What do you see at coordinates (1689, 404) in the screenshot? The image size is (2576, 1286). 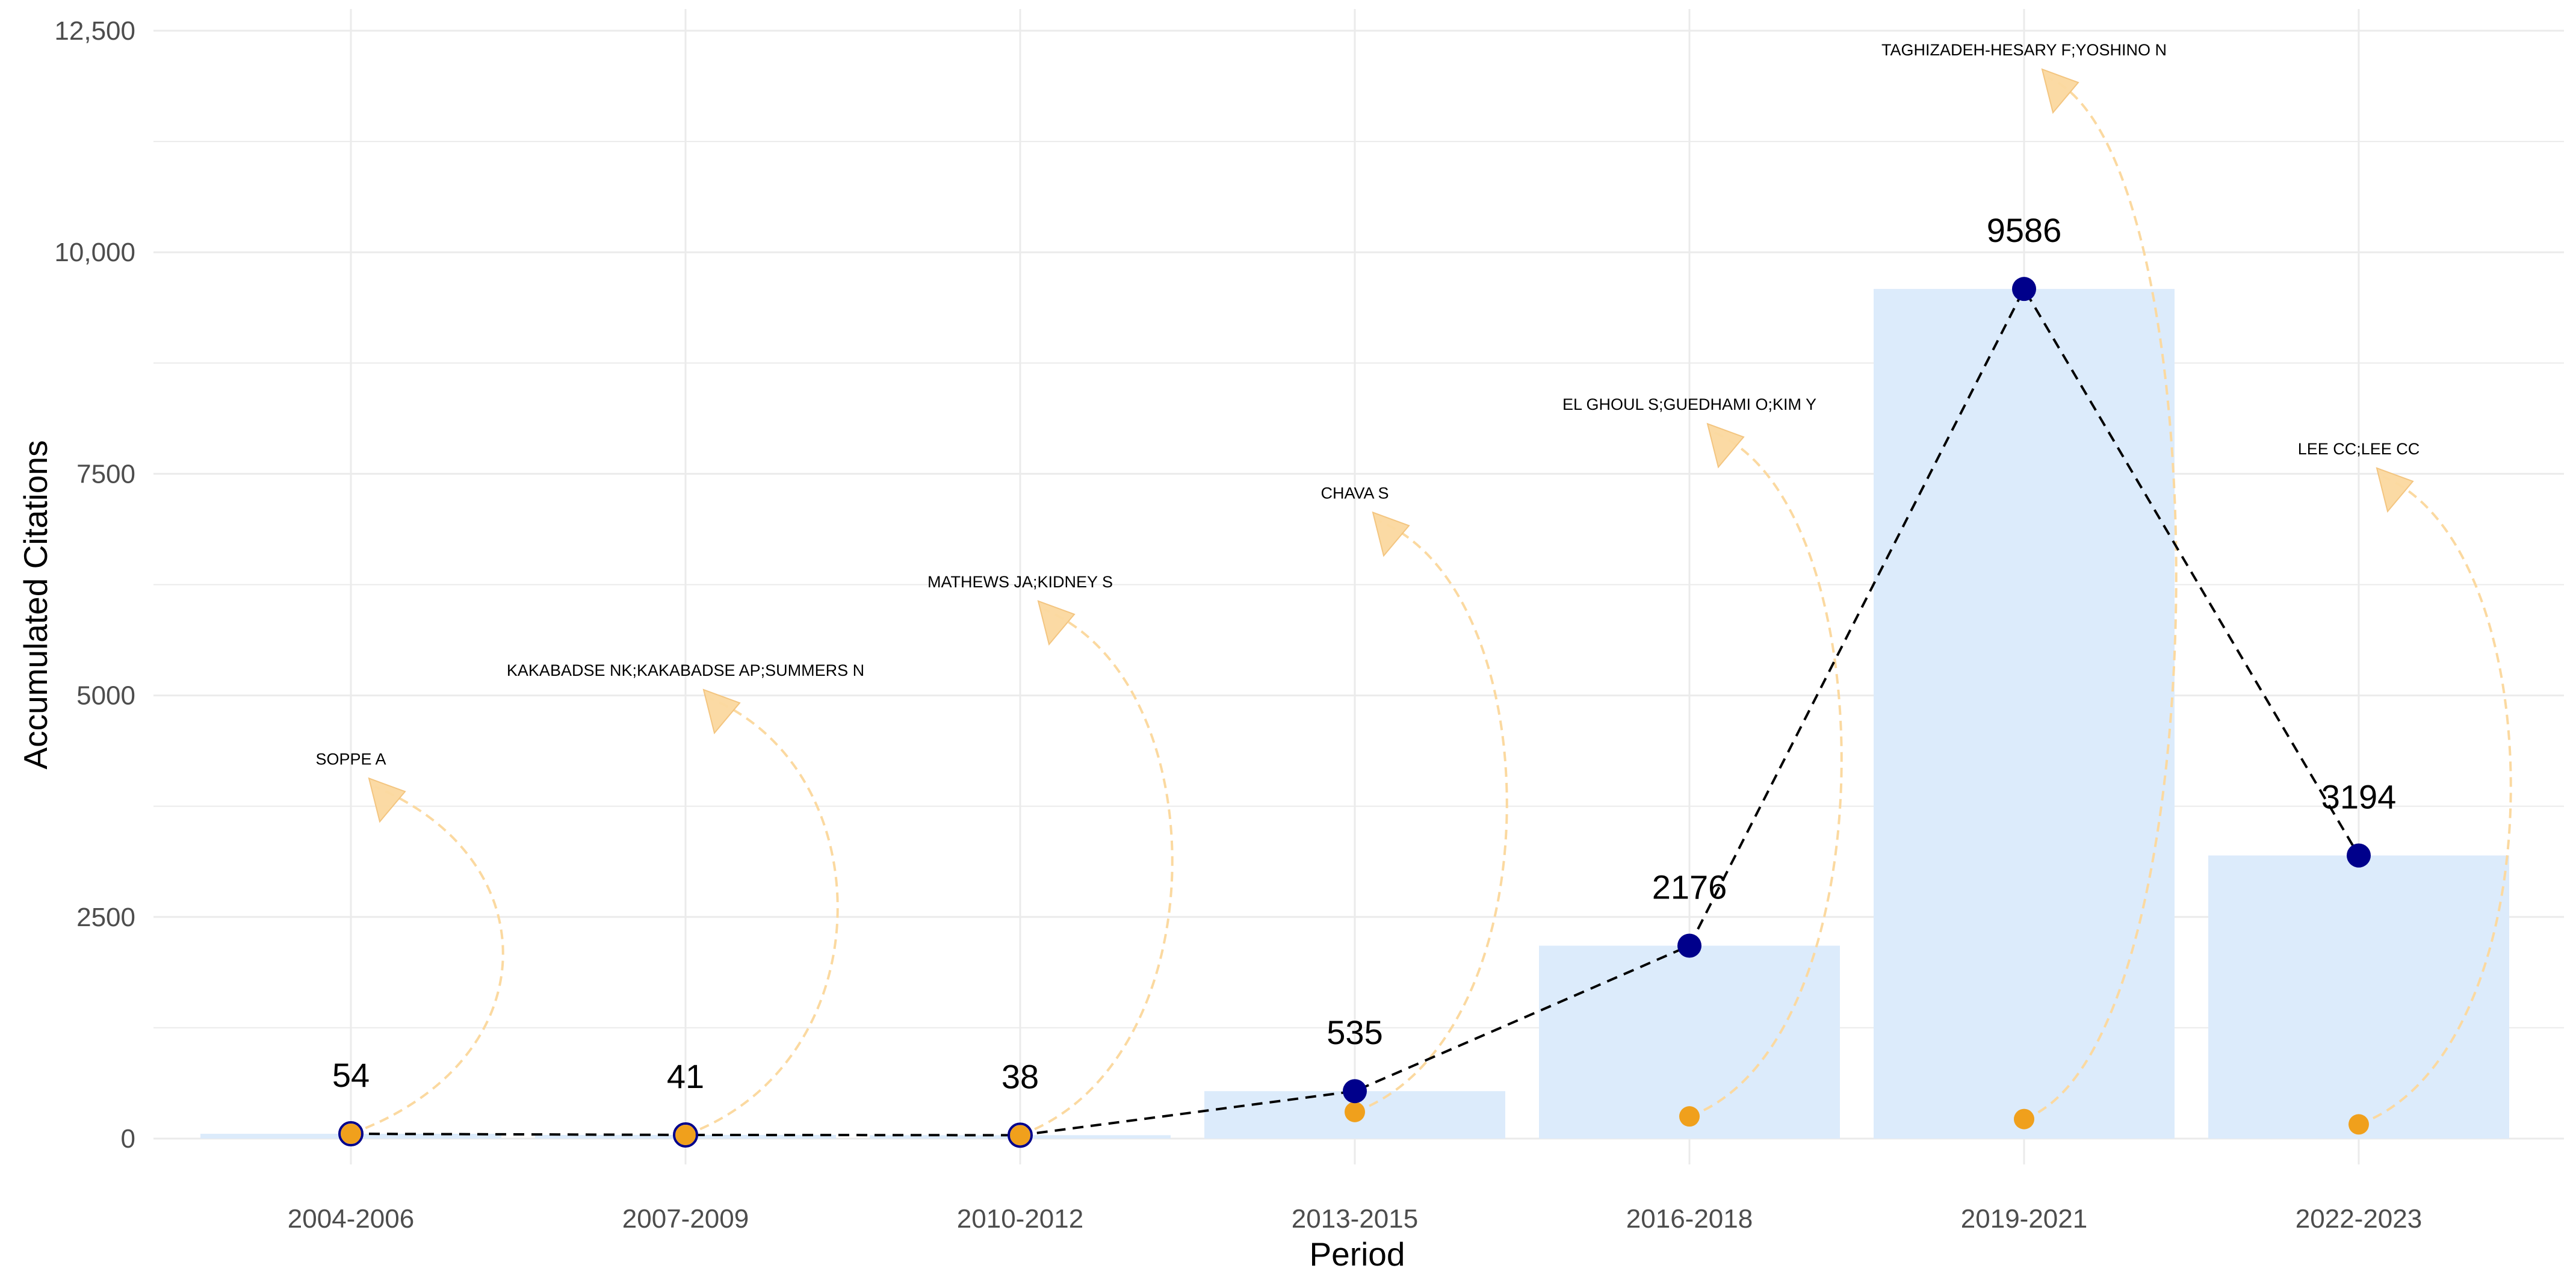 I see `author-label: EL GHOUL S;GUEDHAMI O;KIM Y` at bounding box center [1689, 404].